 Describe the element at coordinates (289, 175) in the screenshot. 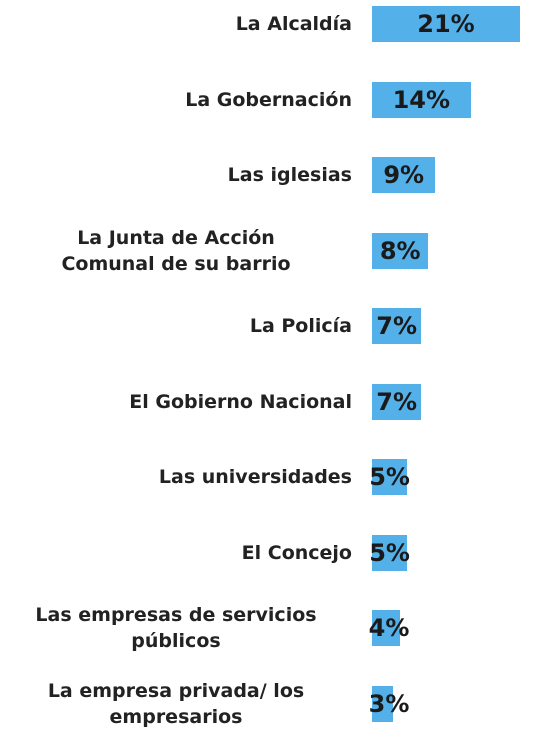

I see `category-label: Las iglesias` at that location.